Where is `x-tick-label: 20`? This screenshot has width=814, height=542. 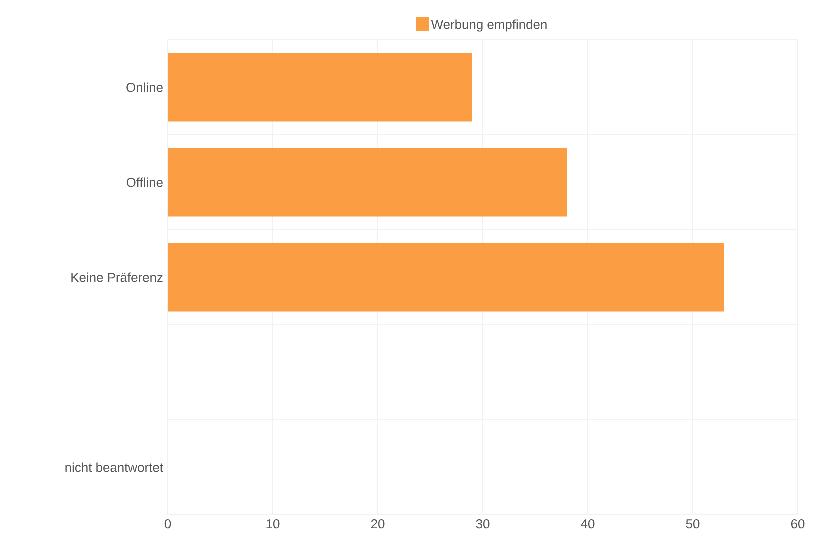 x-tick-label: 20 is located at coordinates (378, 524).